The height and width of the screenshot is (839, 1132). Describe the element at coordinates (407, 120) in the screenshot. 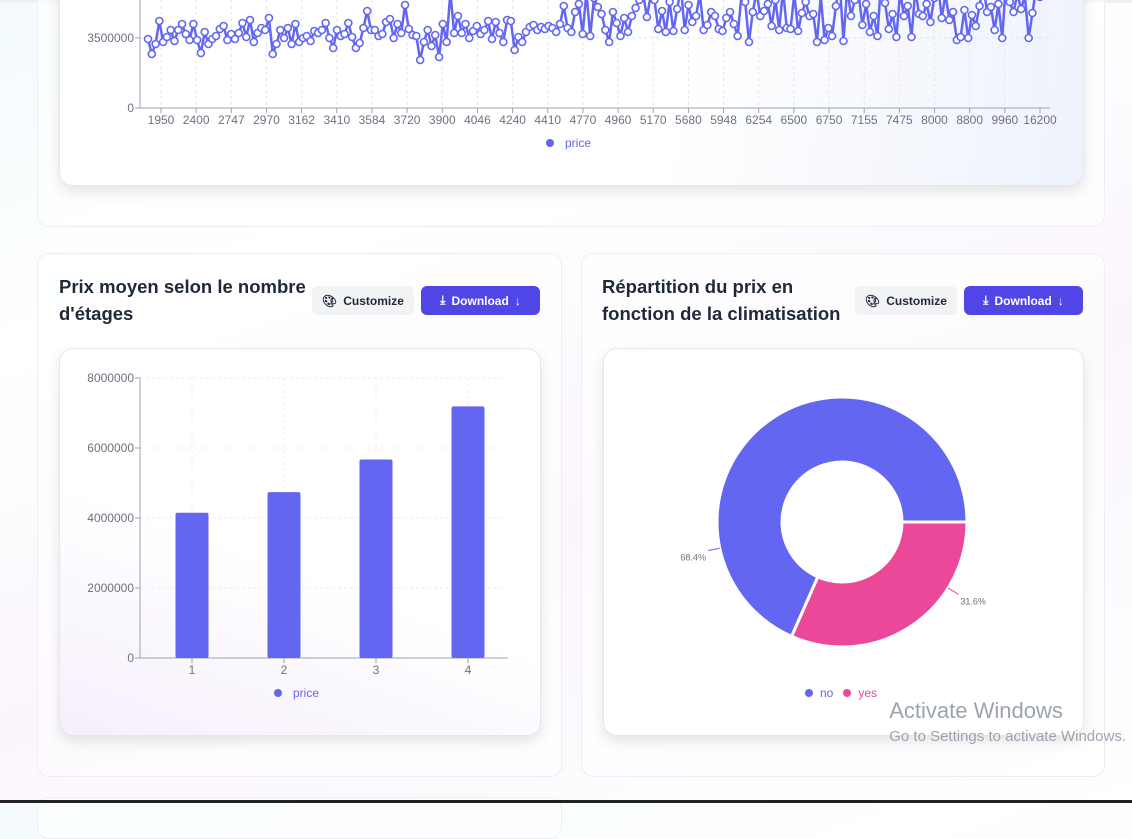

I see `x-tick-label: 3720` at that location.